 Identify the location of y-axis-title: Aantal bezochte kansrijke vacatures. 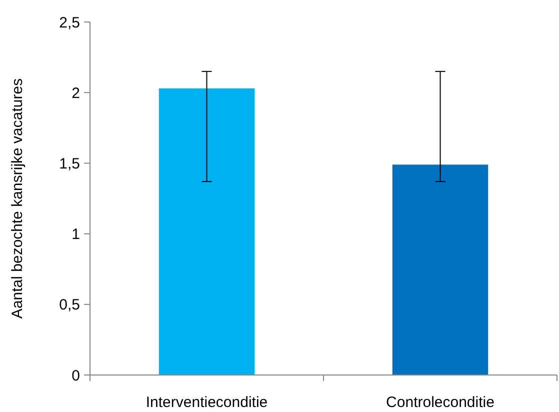
(17, 198).